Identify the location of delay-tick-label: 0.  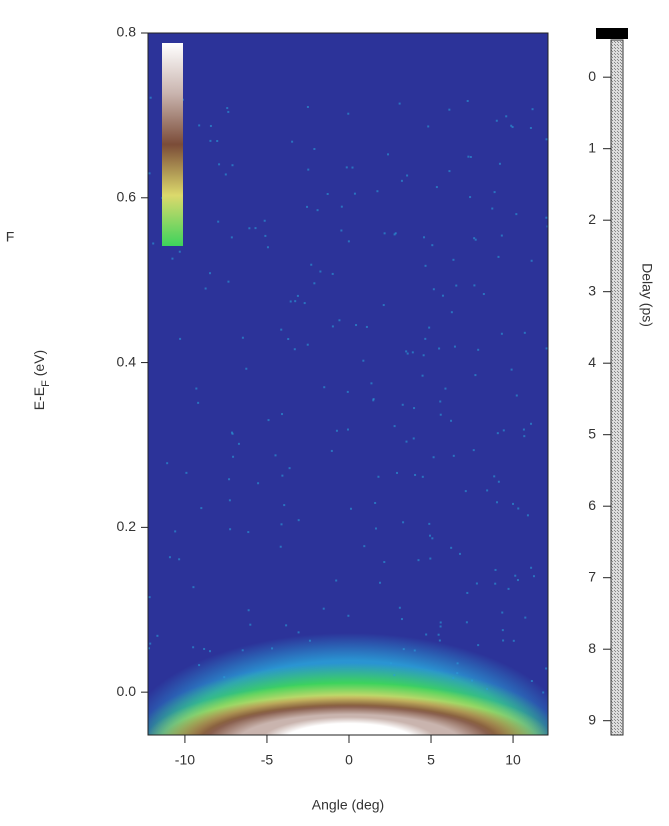
(592, 76).